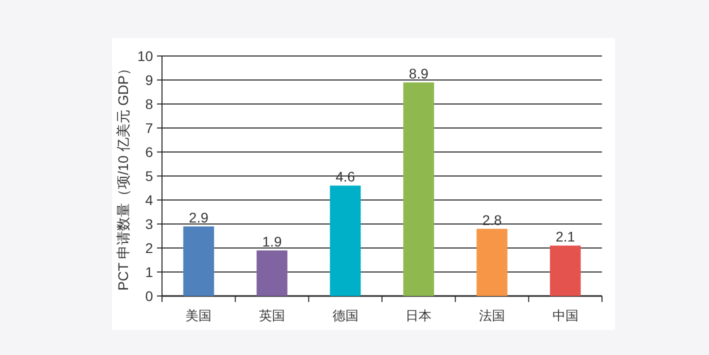  Describe the element at coordinates (145, 56) in the screenshot. I see `y-tick-label: 10` at that location.